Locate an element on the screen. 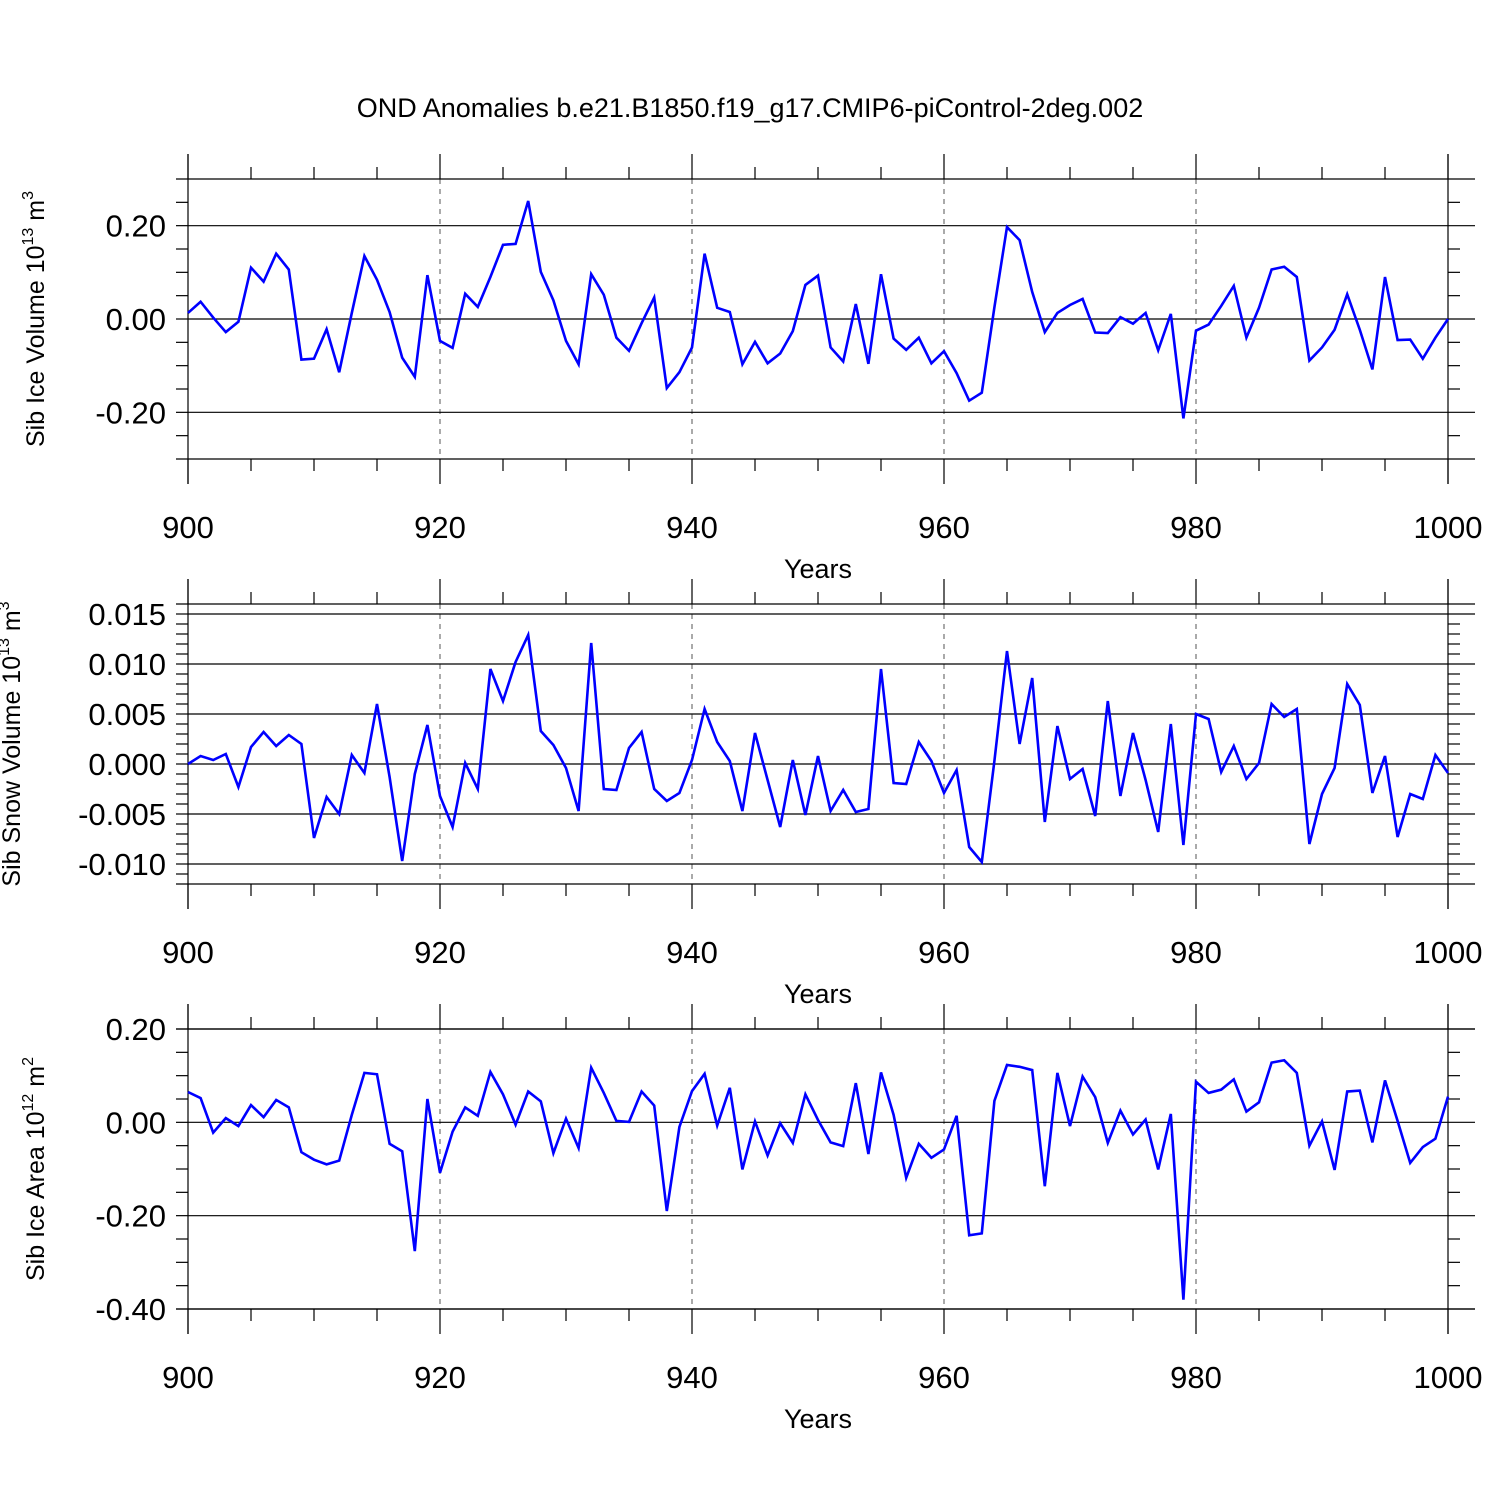 The width and height of the screenshot is (1500, 1500). y-tick-label: -0.40 is located at coordinates (130, 1309).